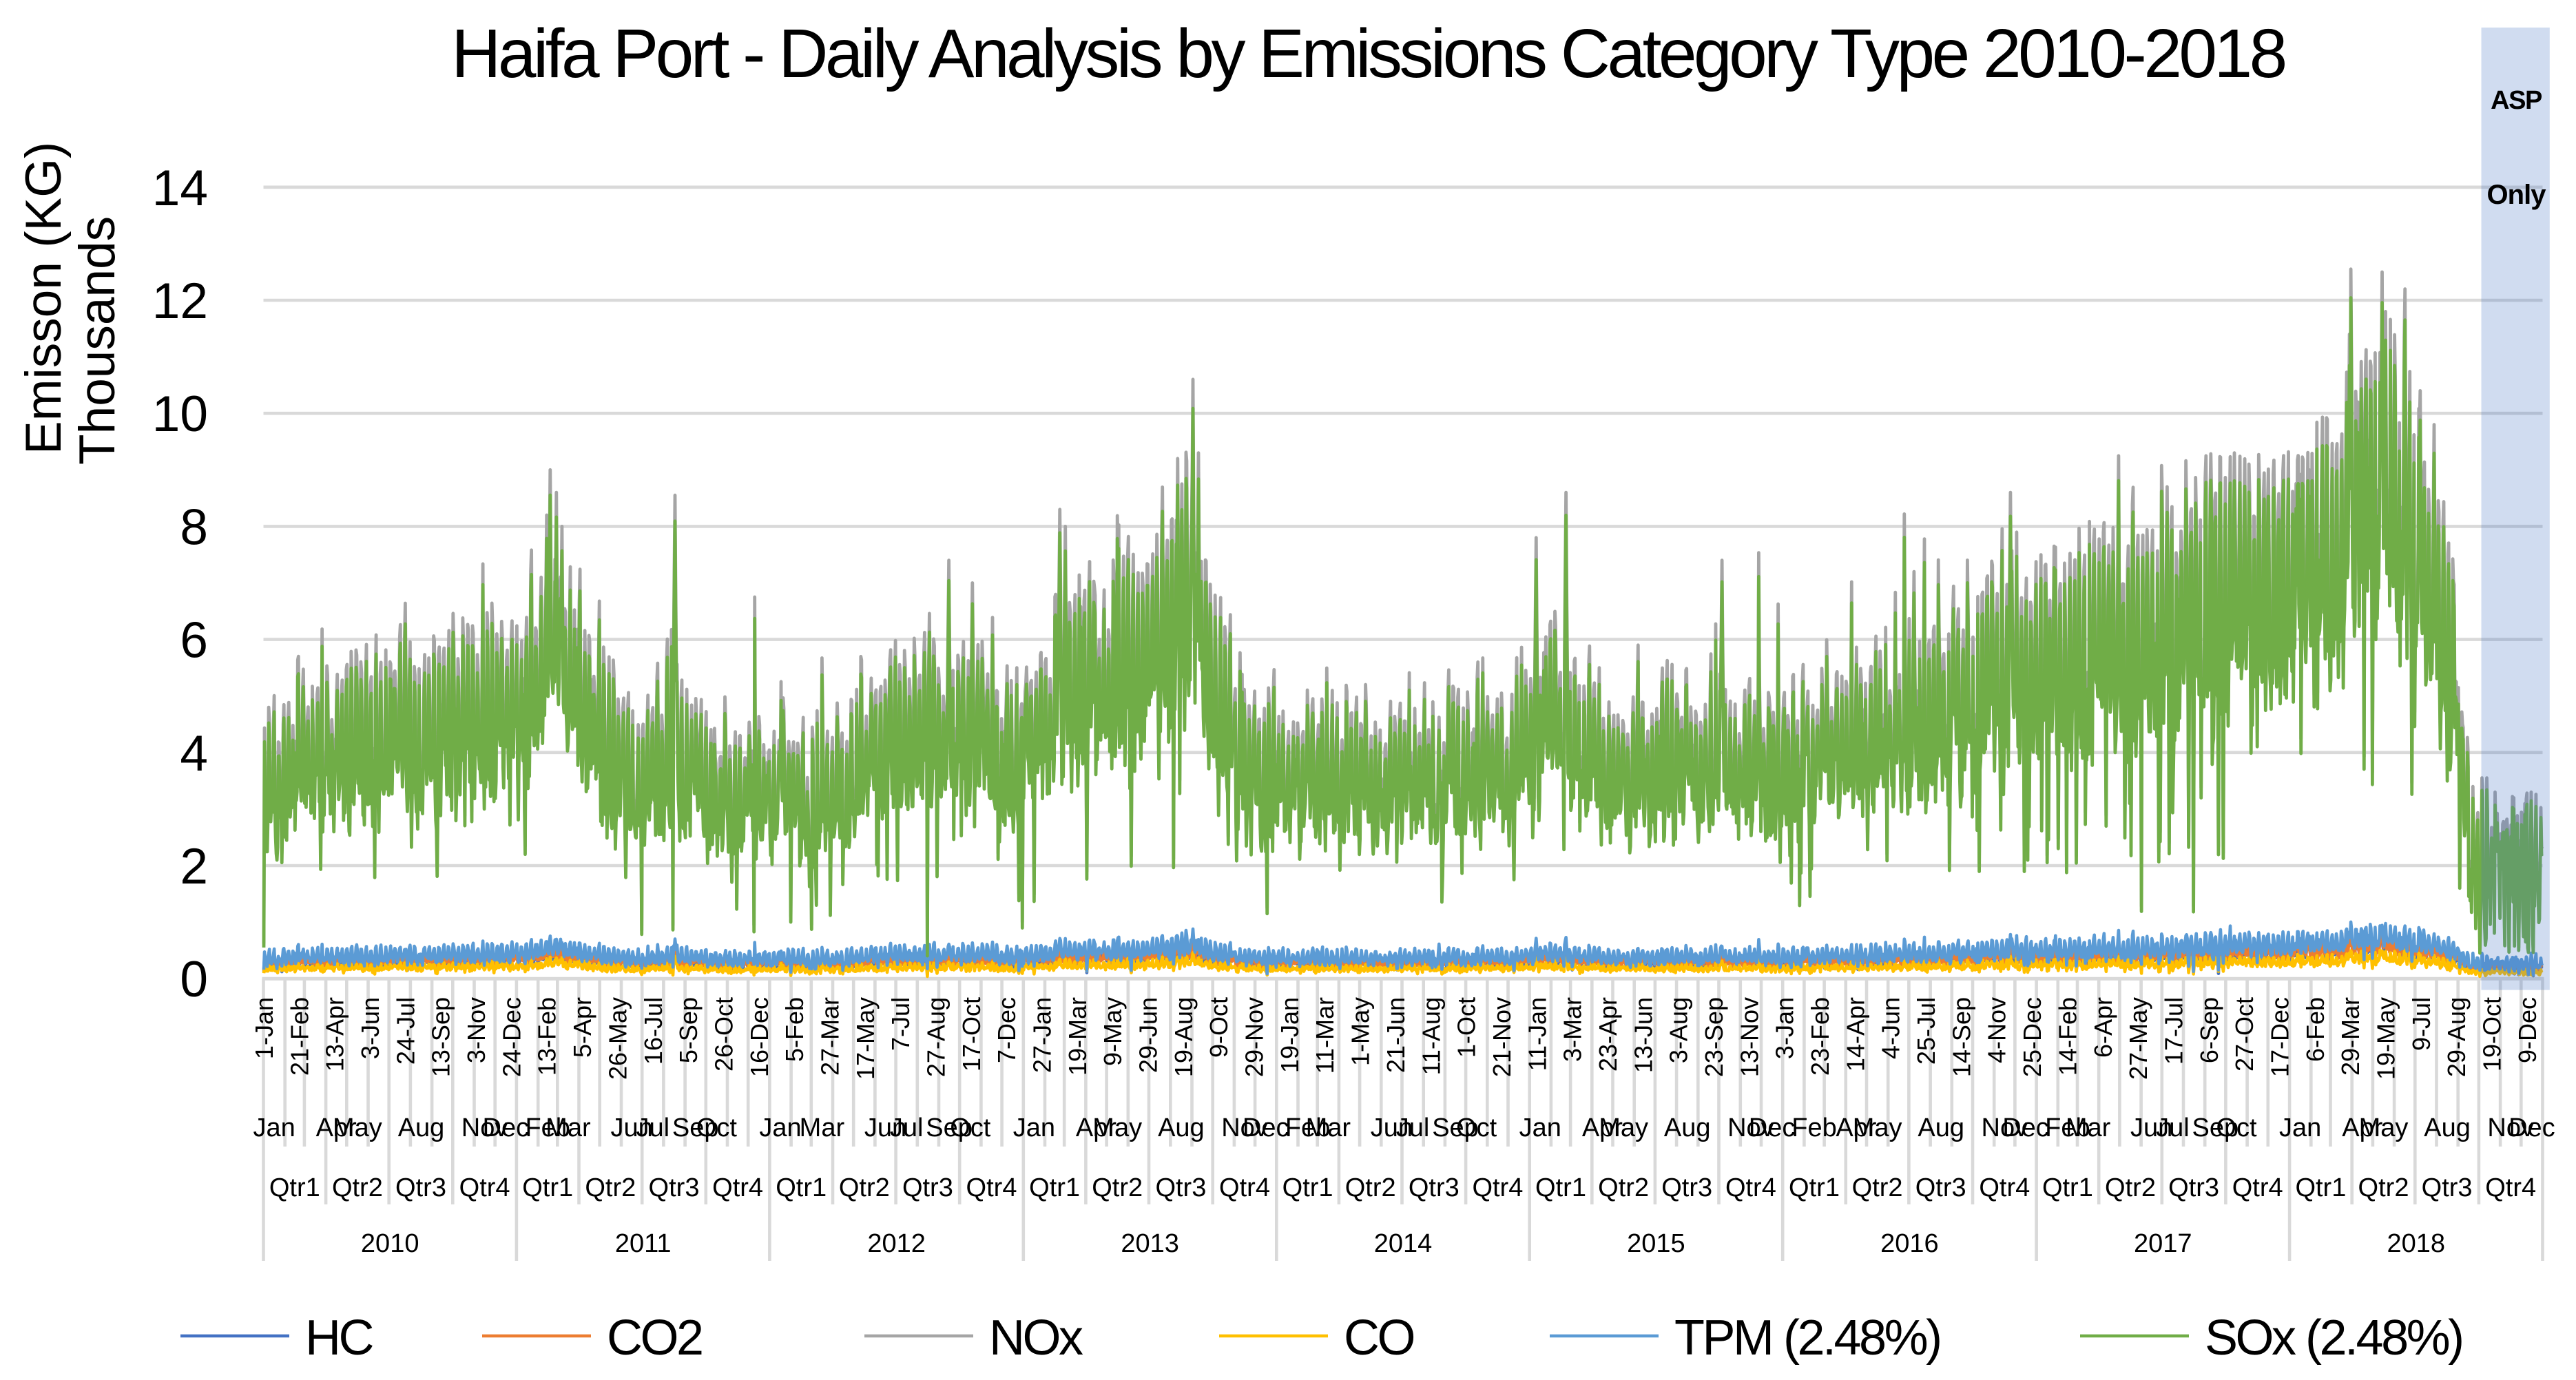 This screenshot has width=2576, height=1380. What do you see at coordinates (1148, 1035) in the screenshot?
I see `svg-text: 29-Jun` at bounding box center [1148, 1035].